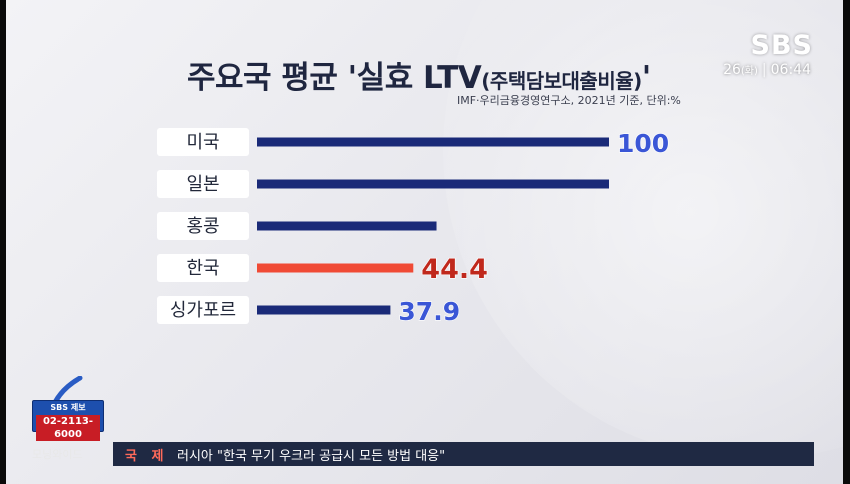  What do you see at coordinates (429, 311) in the screenshot?
I see `value-label: 37.9` at bounding box center [429, 311].